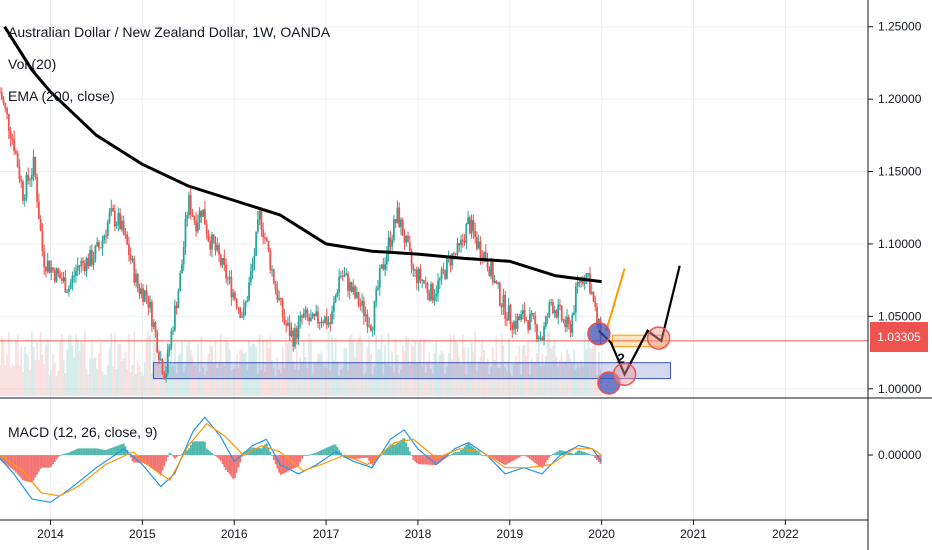 The width and height of the screenshot is (932, 550). I want to click on projection-alt-path, so click(615, 300).